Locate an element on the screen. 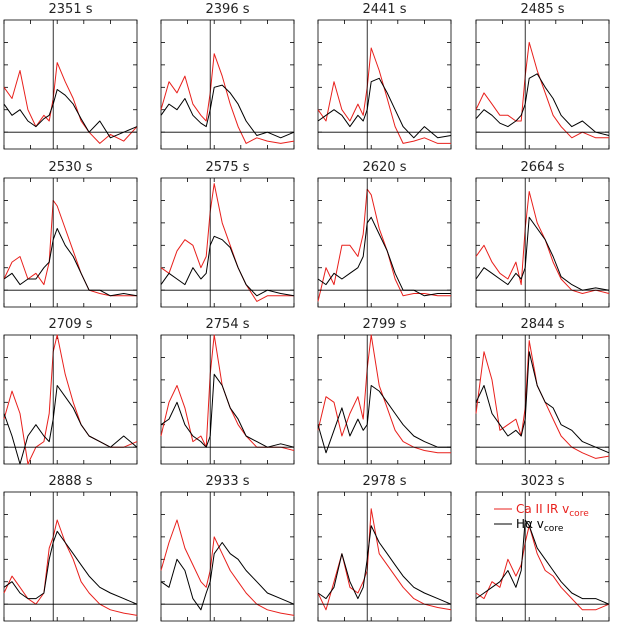 The height and width of the screenshot is (633, 629). panel: 2844 s is located at coordinates (542, 391).